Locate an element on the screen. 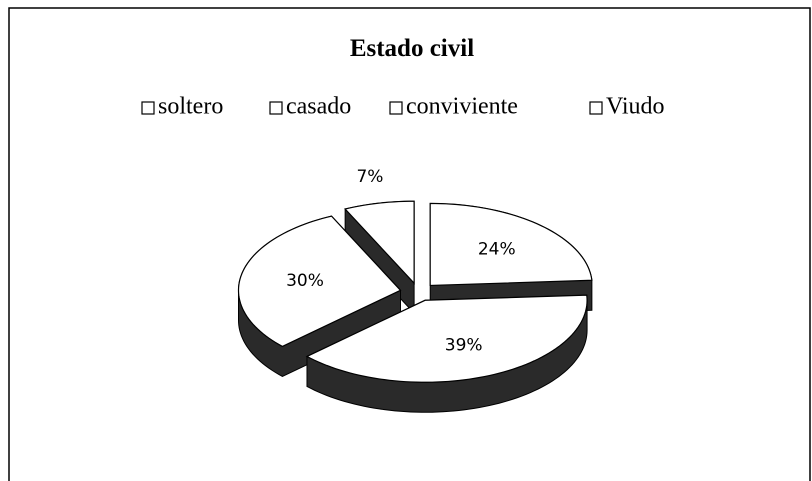 This screenshot has height=481, width=812. legend-label: soltero is located at coordinates (190, 107).